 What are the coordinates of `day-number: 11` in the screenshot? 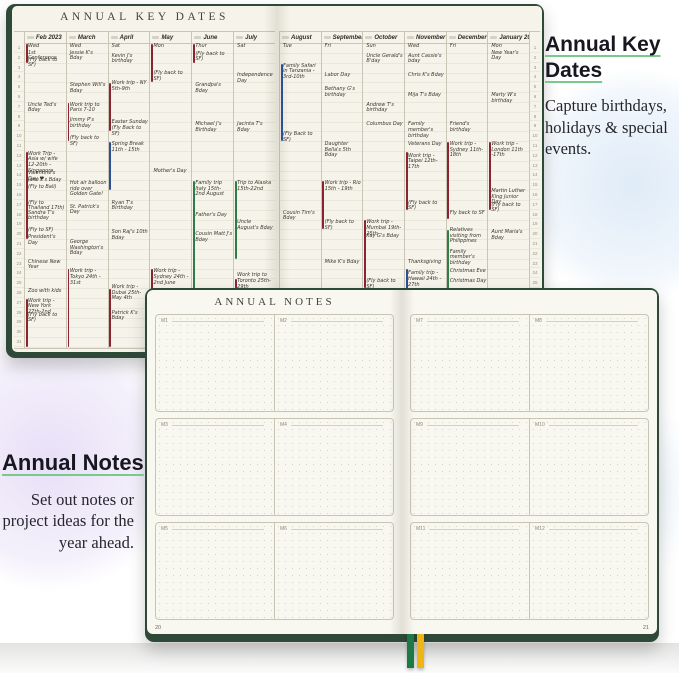 It's located at (19, 146).